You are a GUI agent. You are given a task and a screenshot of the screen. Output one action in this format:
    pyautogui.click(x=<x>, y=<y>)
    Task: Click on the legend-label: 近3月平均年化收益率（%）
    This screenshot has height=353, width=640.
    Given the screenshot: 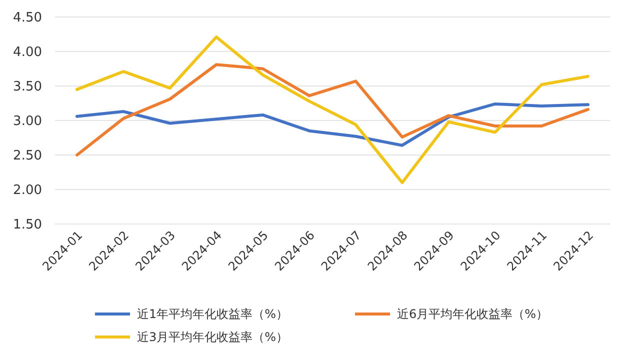 What is the action you would take?
    pyautogui.click(x=212, y=337)
    